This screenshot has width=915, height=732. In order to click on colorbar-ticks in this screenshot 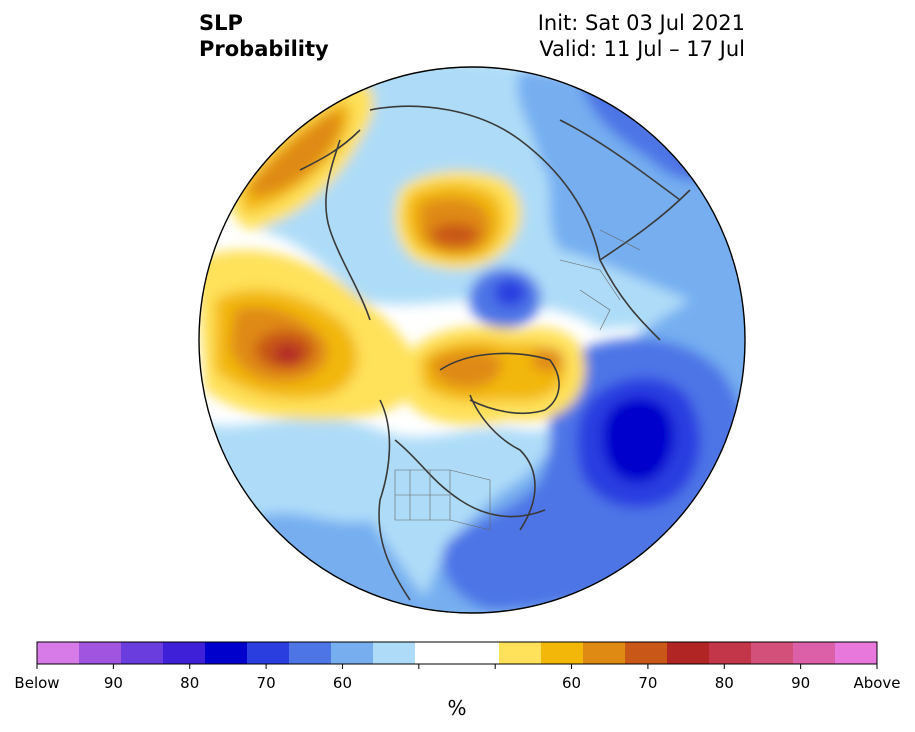, I will do `click(457, 666)`.